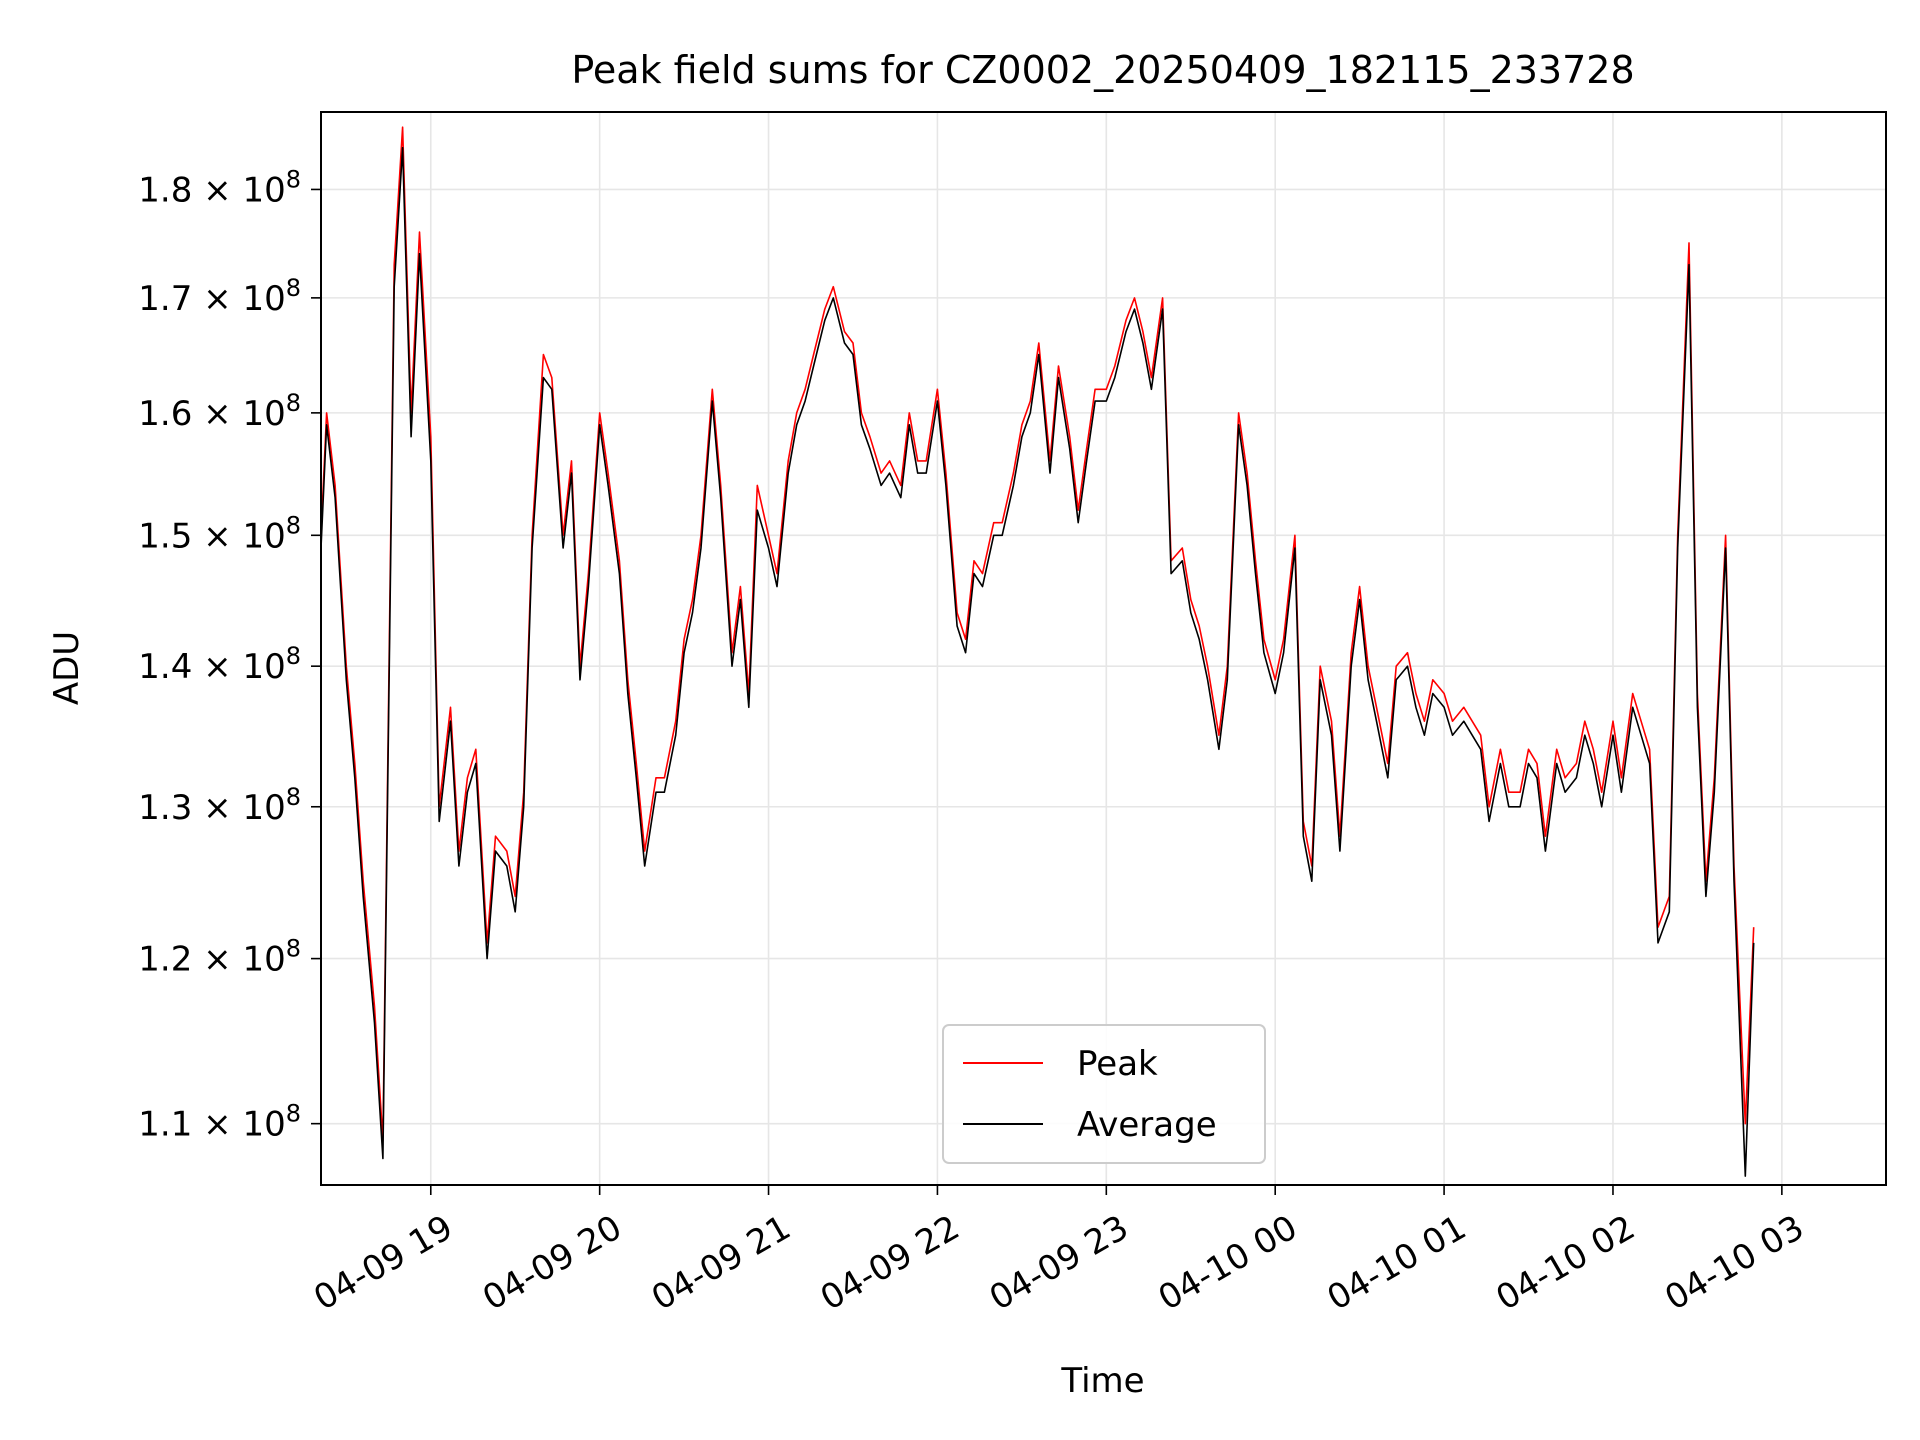 The width and height of the screenshot is (1920, 1440). I want to click on y-tick-label: 1.5 × 108, so click(219, 533).